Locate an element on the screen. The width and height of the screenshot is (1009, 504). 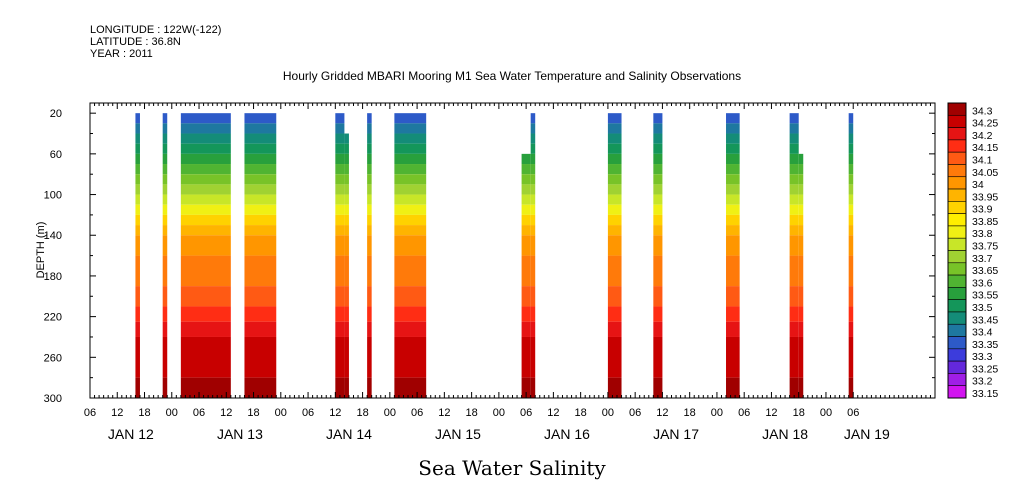
y-tick-label: 100 is located at coordinates (53, 196).